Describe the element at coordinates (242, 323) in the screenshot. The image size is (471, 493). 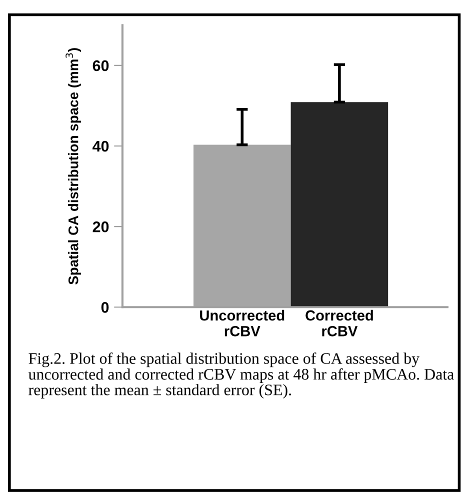
I see `x-tick-label: Uncorrected rCBV` at that location.